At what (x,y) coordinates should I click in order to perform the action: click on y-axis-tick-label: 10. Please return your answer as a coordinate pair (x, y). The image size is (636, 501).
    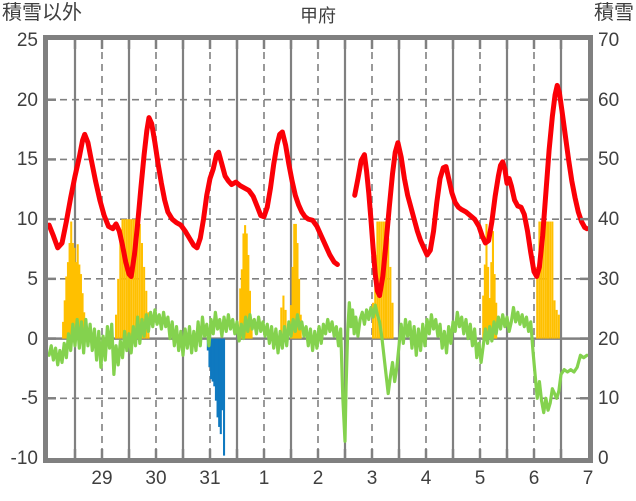
    Looking at the image, I should click on (27, 220).